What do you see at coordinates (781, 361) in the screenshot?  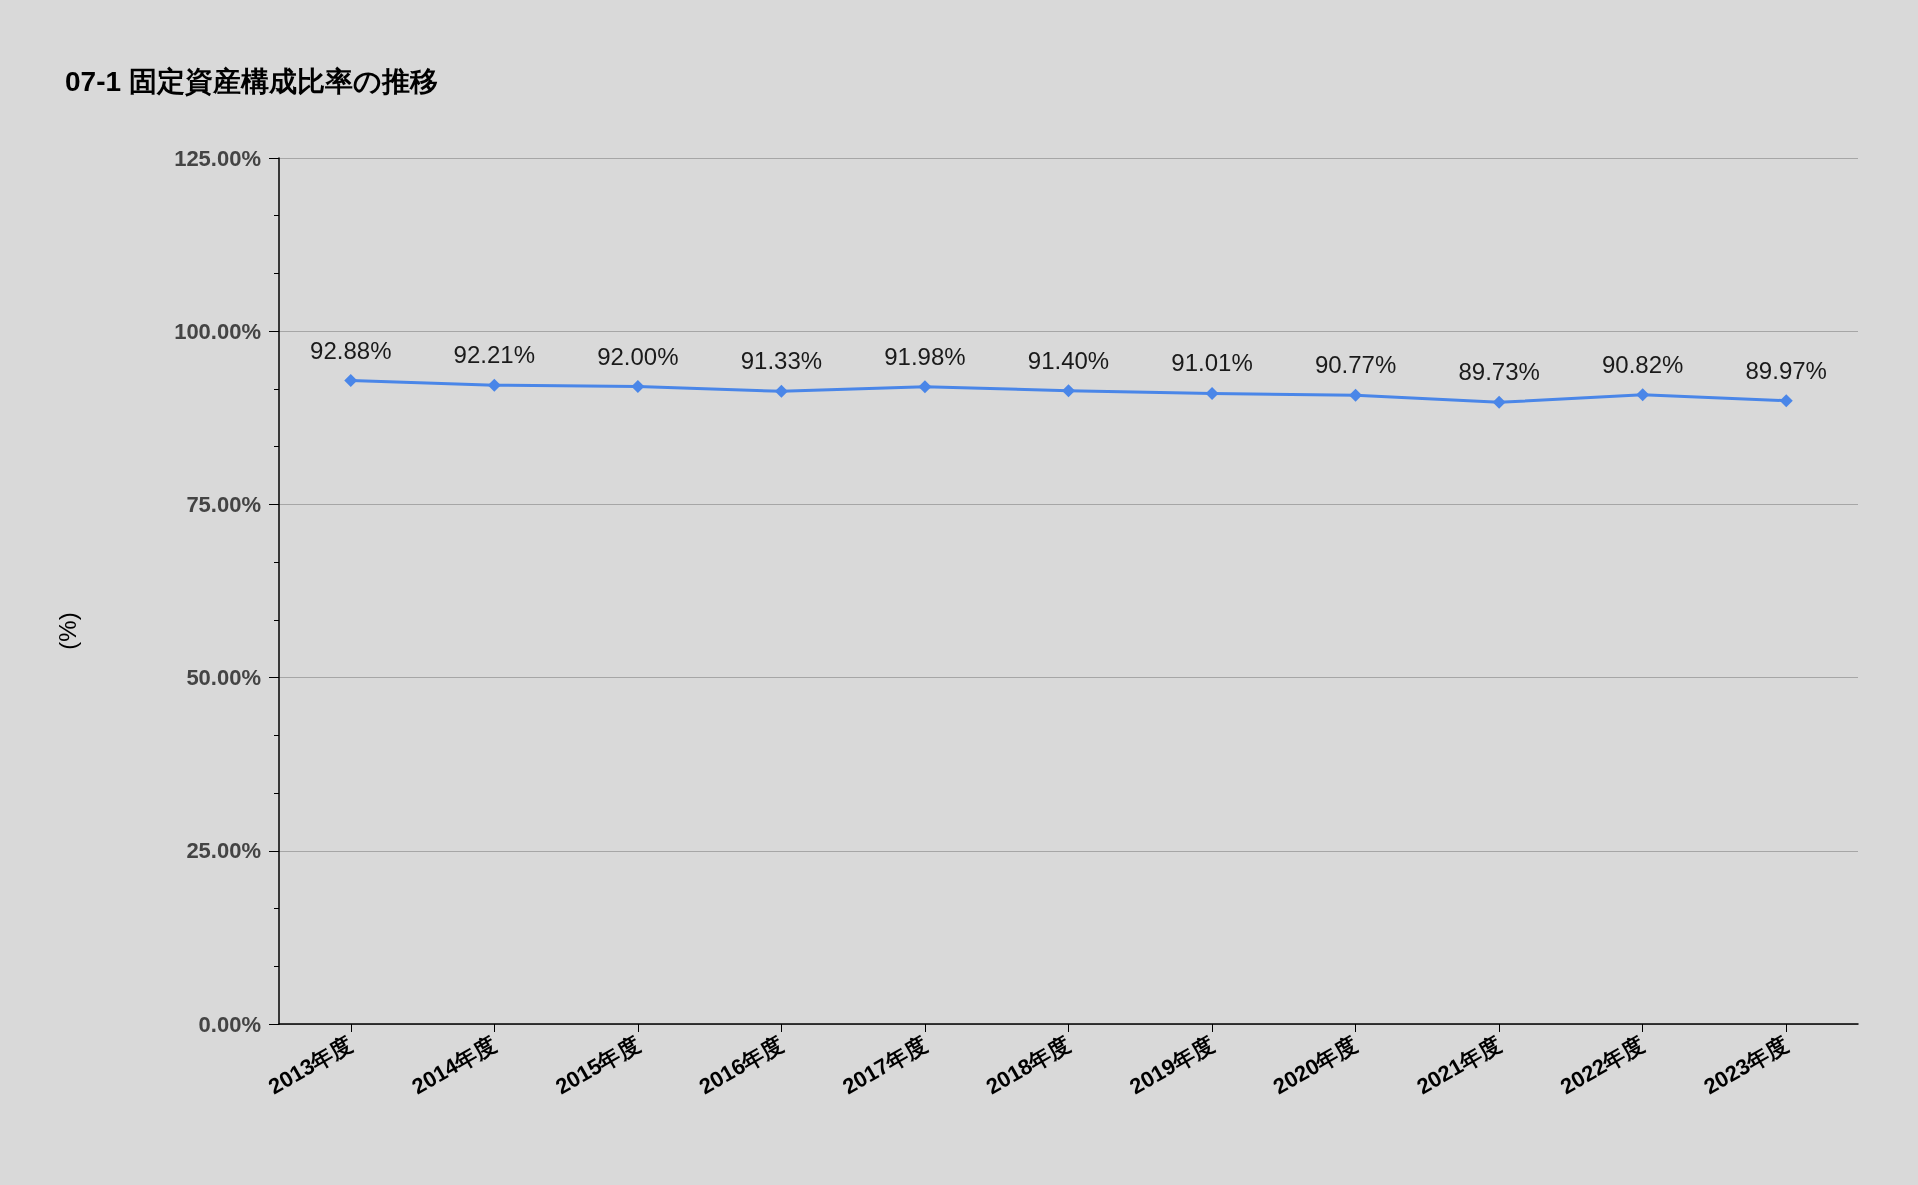 I see `data-label: 91.33%` at bounding box center [781, 361].